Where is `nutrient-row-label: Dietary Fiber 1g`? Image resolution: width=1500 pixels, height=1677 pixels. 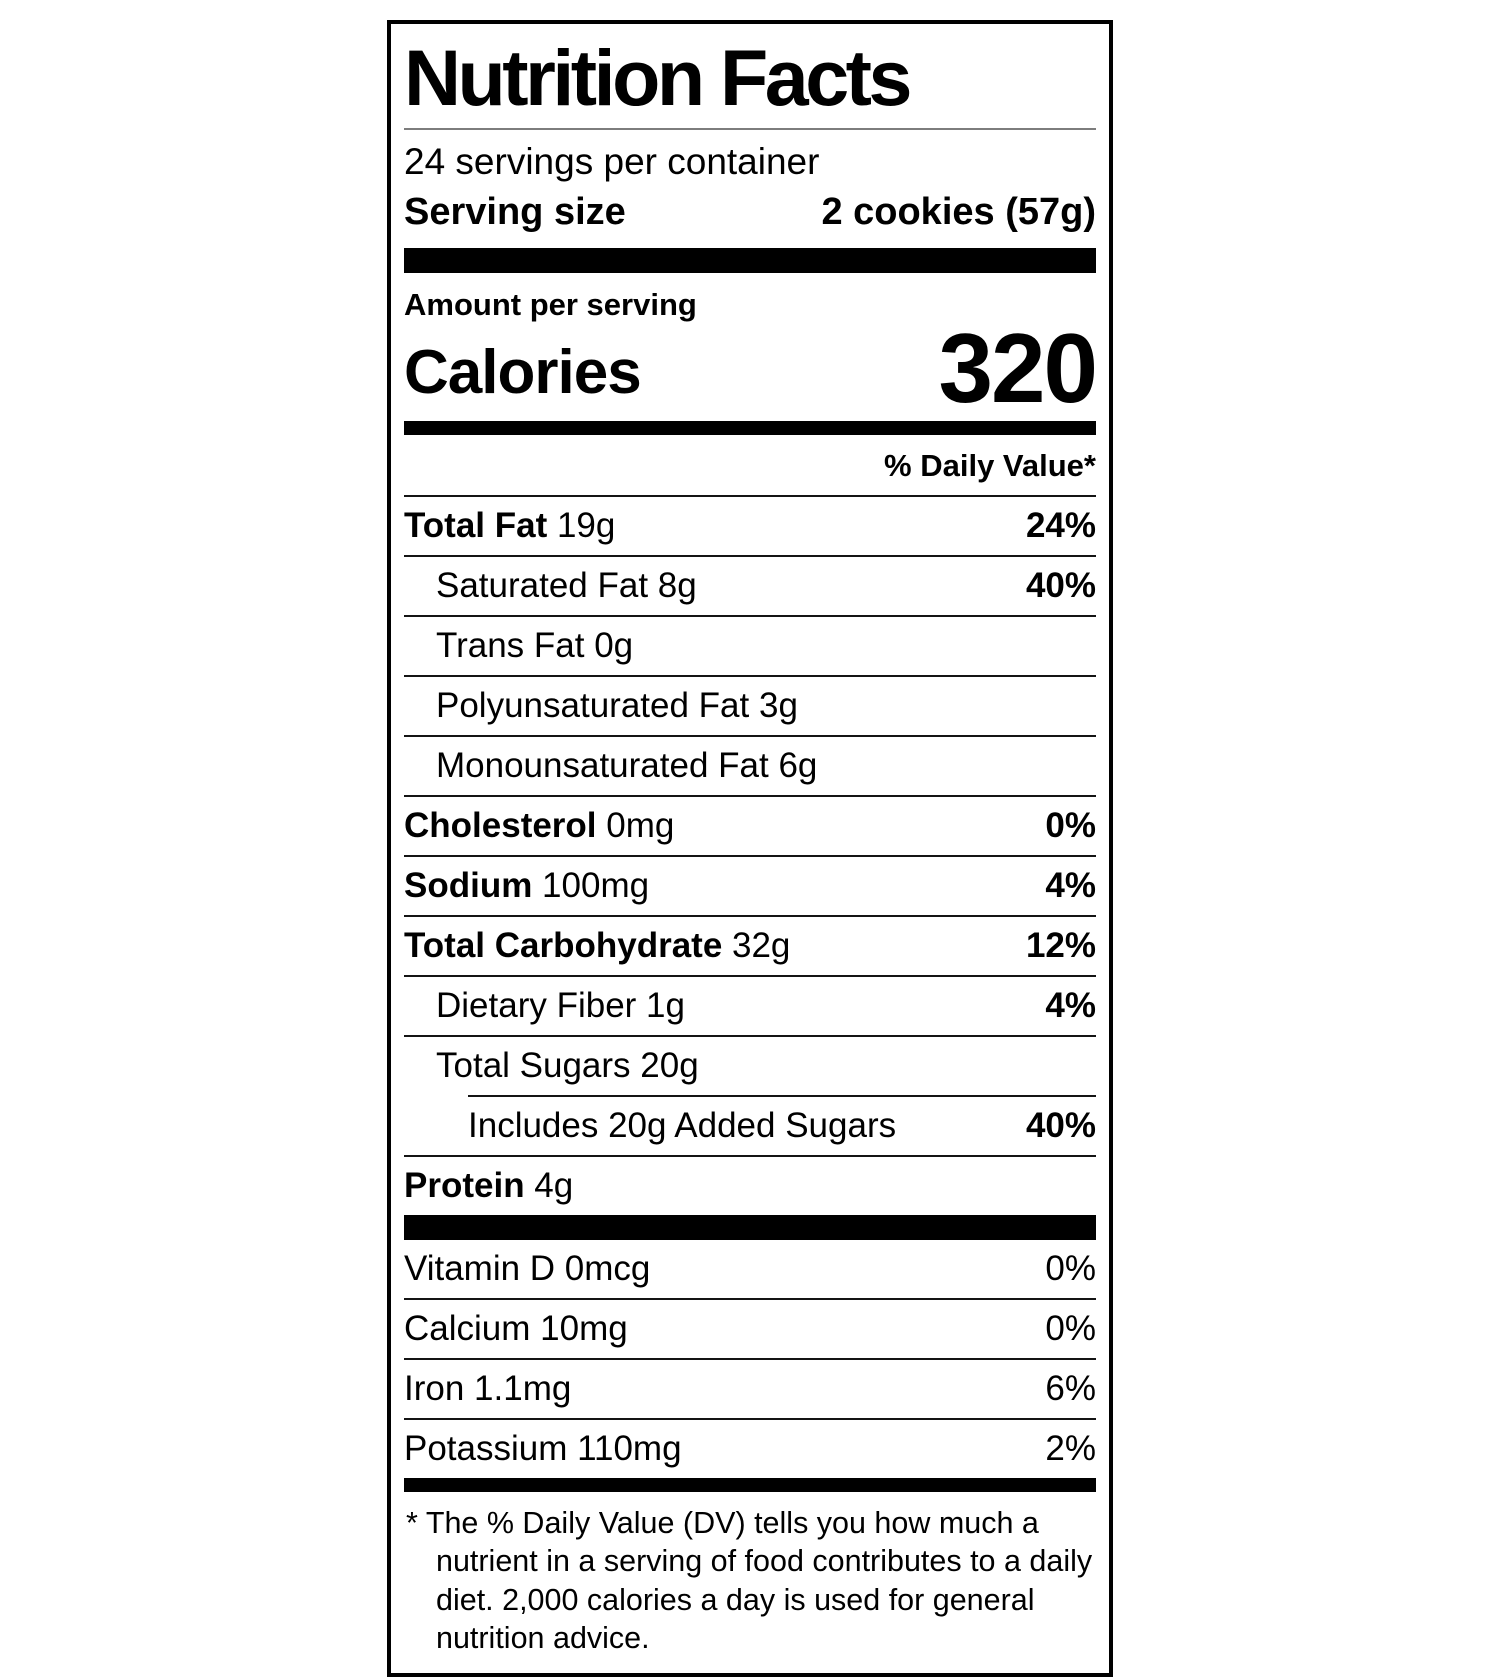
nutrient-row-label: Dietary Fiber 1g is located at coordinates (560, 1006).